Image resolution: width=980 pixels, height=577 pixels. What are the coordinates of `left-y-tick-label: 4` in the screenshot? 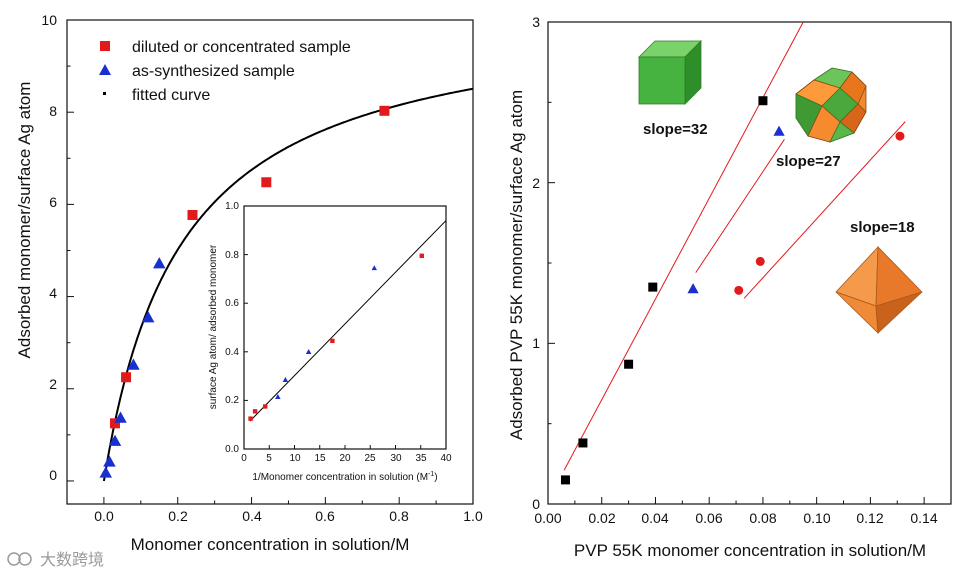 It's located at (53, 293).